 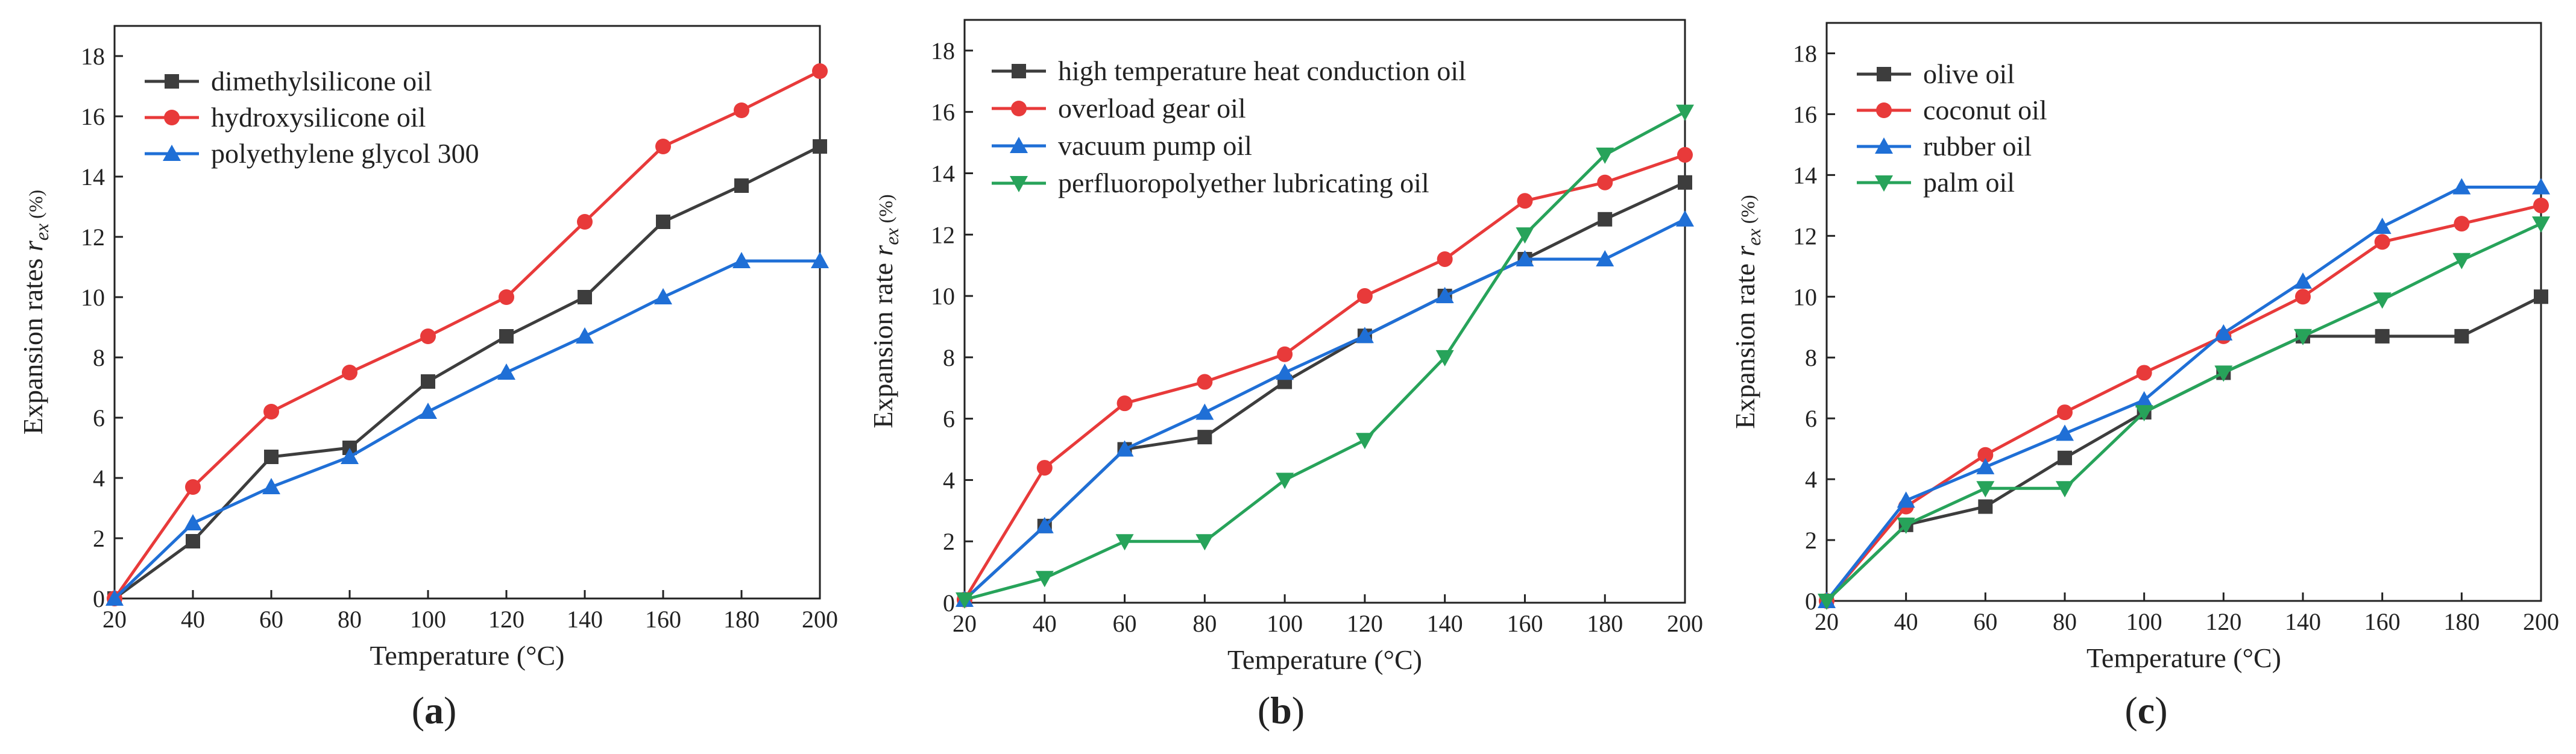 I want to click on x-tick-label: 40, so click(x=1045, y=623).